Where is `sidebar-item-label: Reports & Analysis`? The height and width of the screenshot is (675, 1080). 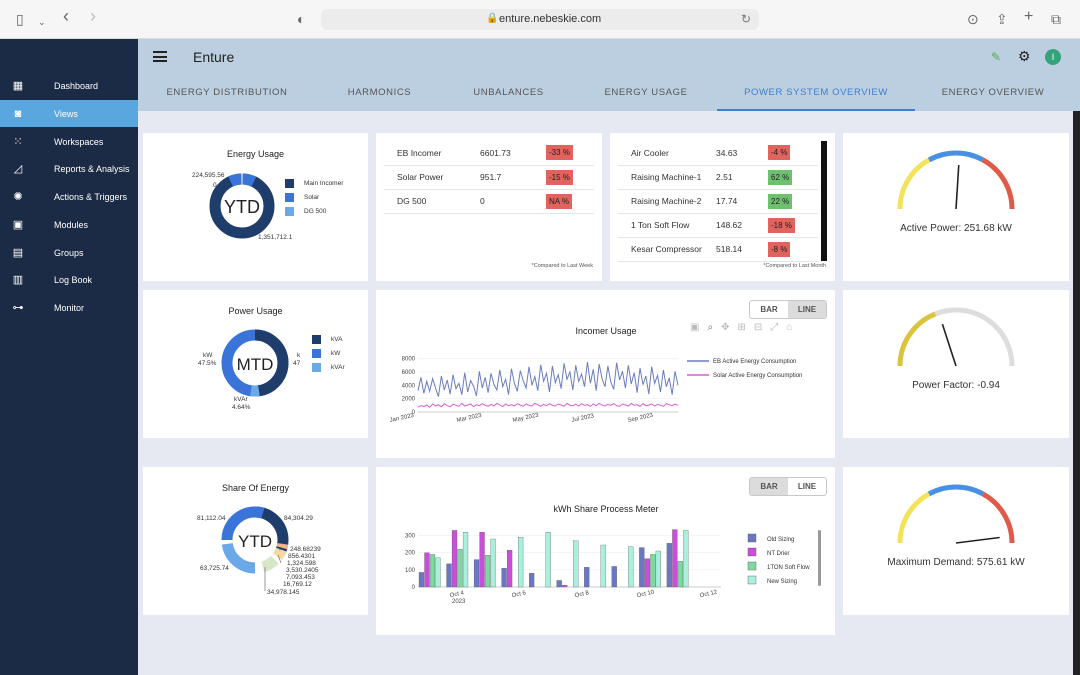 sidebar-item-label: Reports & Analysis is located at coordinates (92, 168).